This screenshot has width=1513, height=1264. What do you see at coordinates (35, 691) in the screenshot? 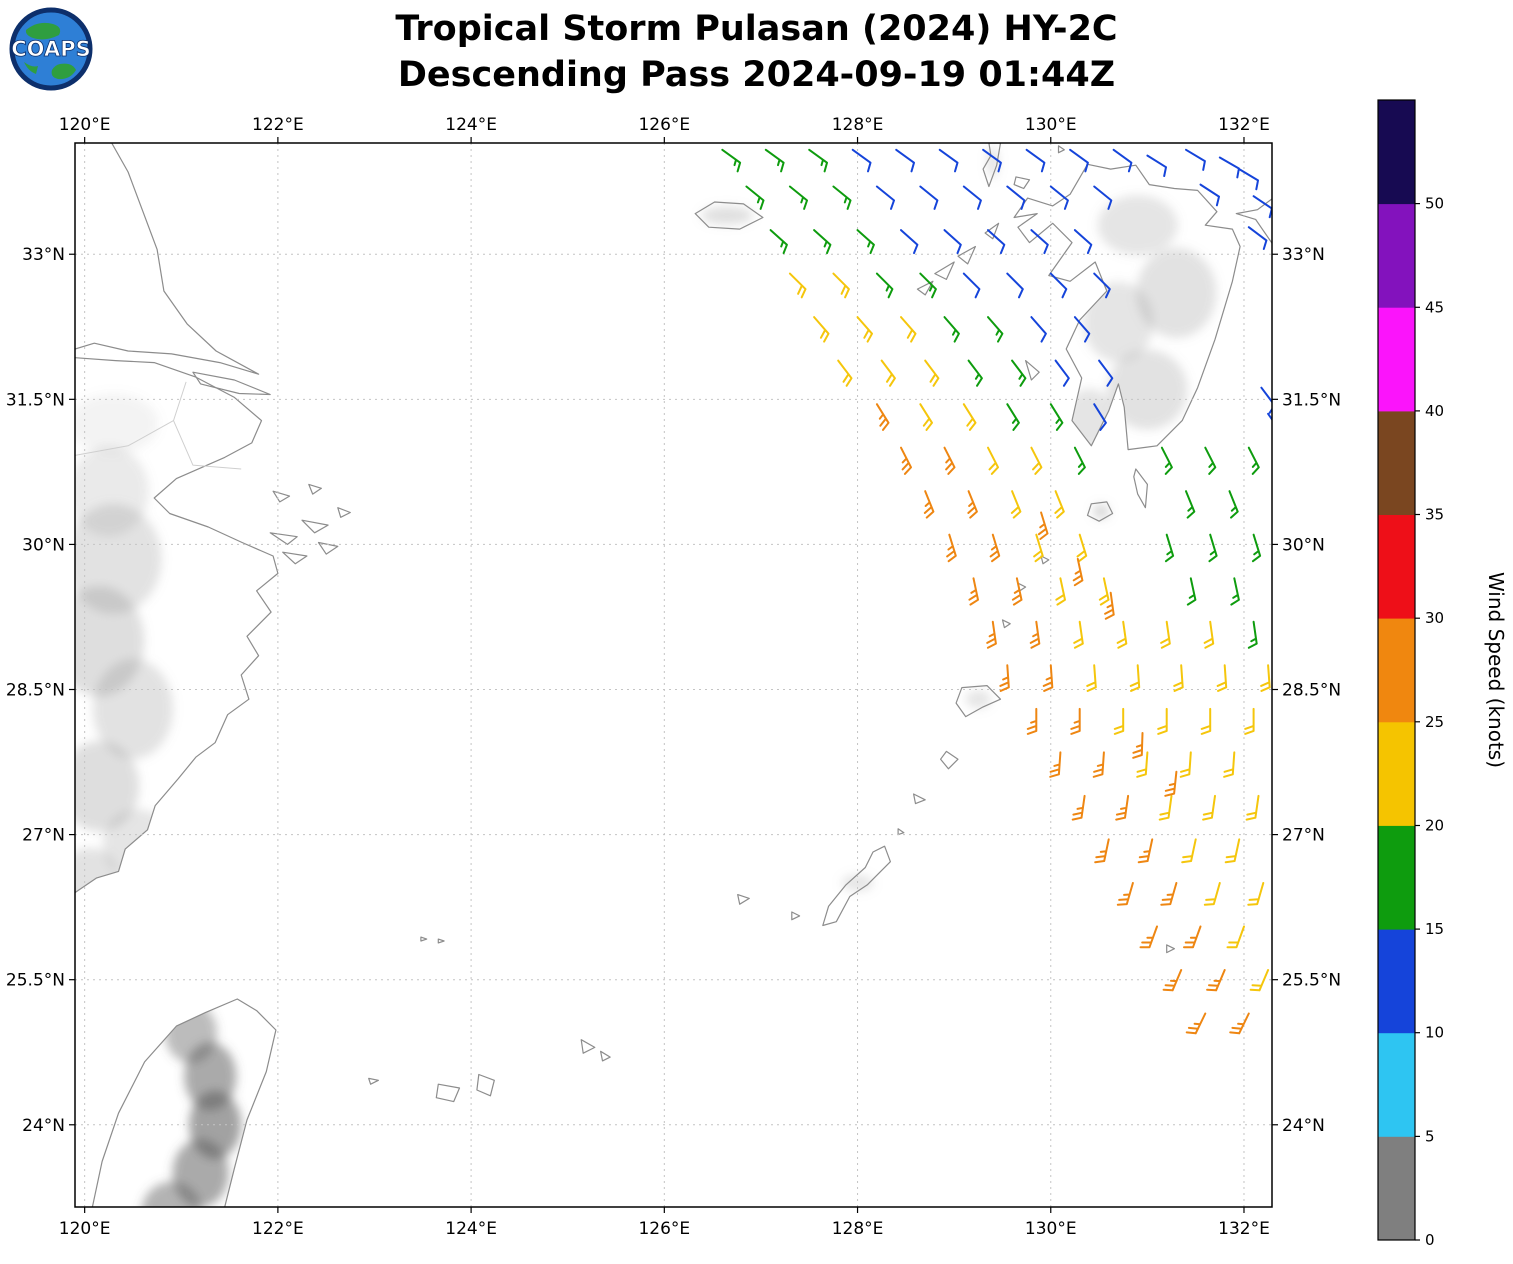
I see `lat-tick-label-left: 28.5°N` at bounding box center [35, 691].